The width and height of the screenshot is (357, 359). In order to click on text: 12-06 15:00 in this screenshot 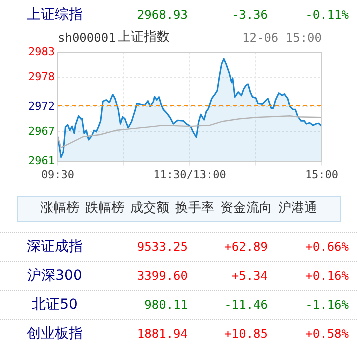, I will do `click(282, 38)`.